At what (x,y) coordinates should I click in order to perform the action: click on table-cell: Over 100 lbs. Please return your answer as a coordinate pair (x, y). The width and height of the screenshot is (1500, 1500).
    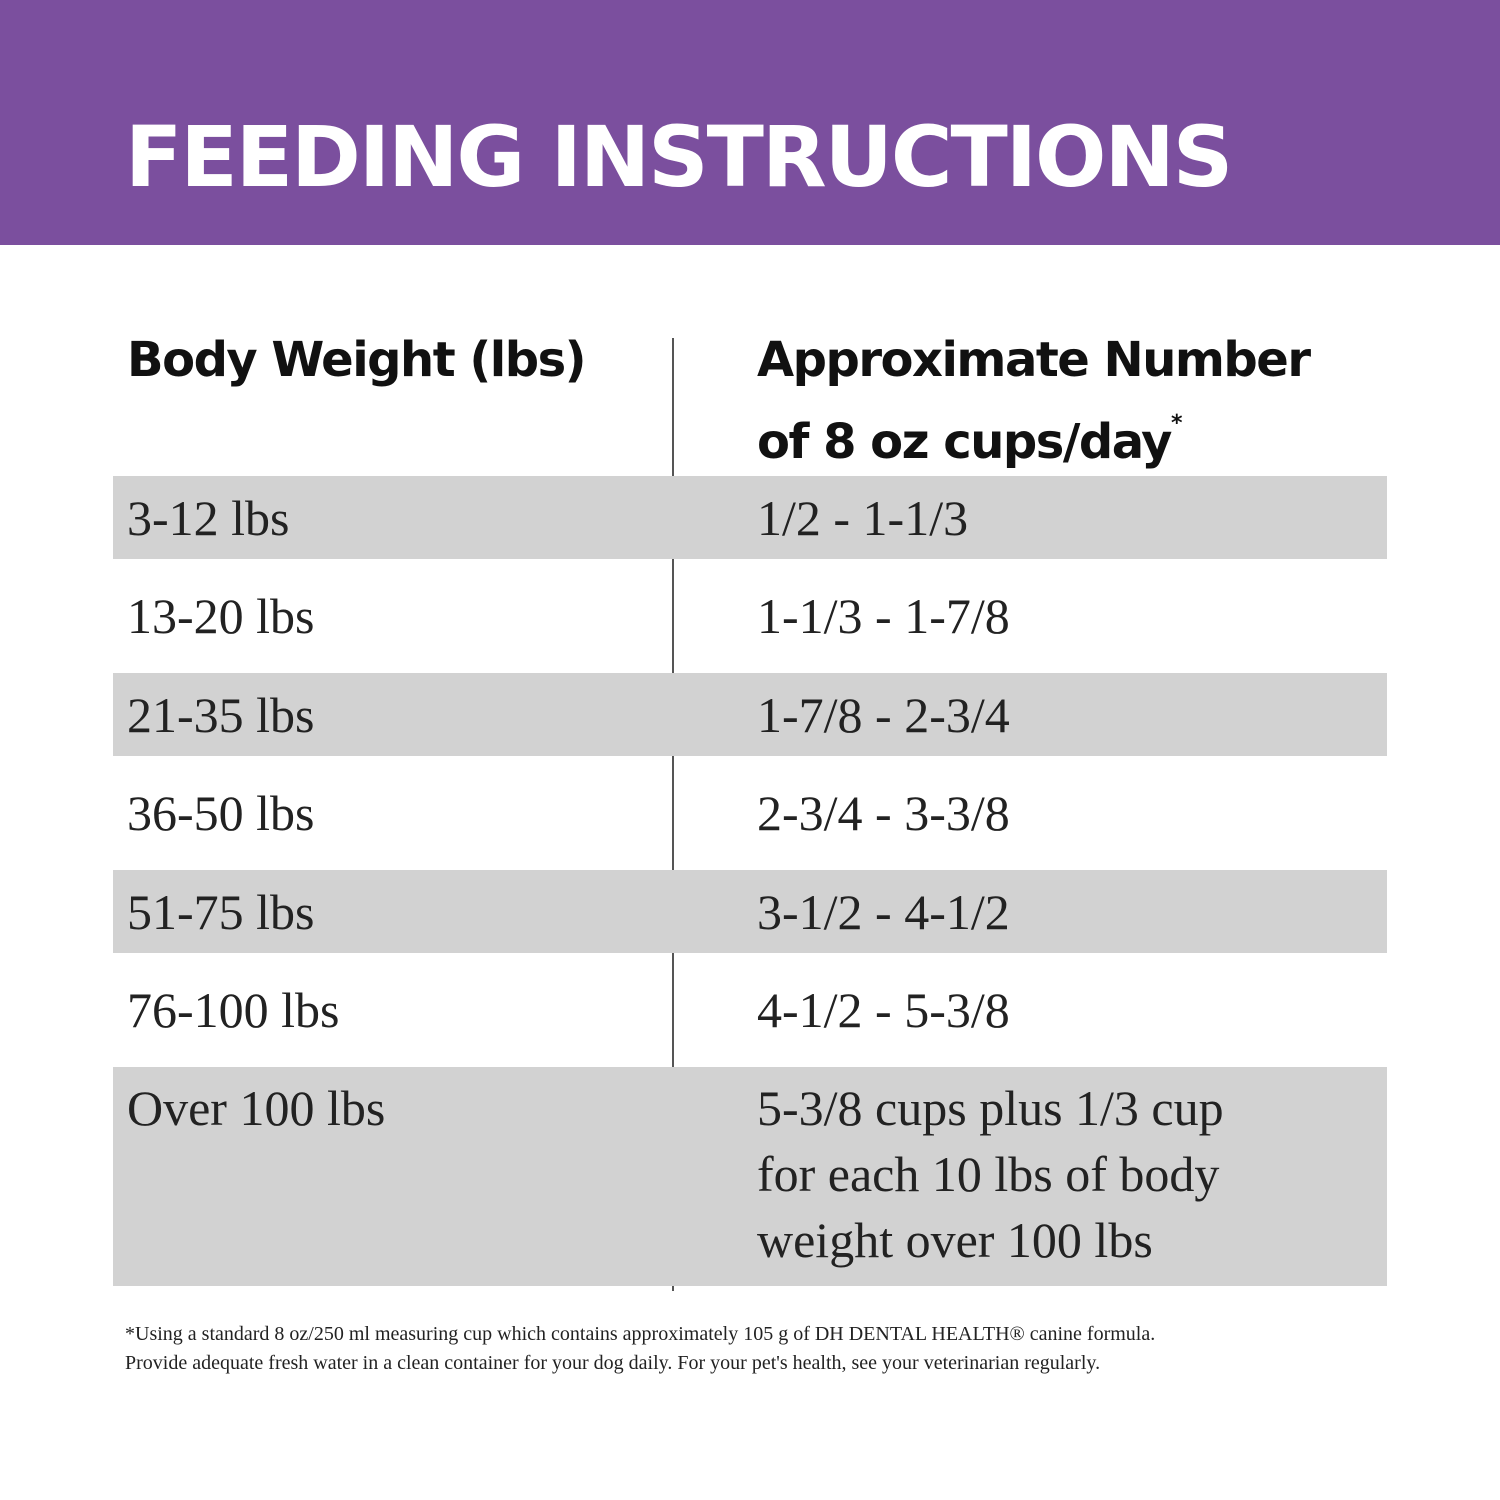
    Looking at the image, I should click on (256, 1108).